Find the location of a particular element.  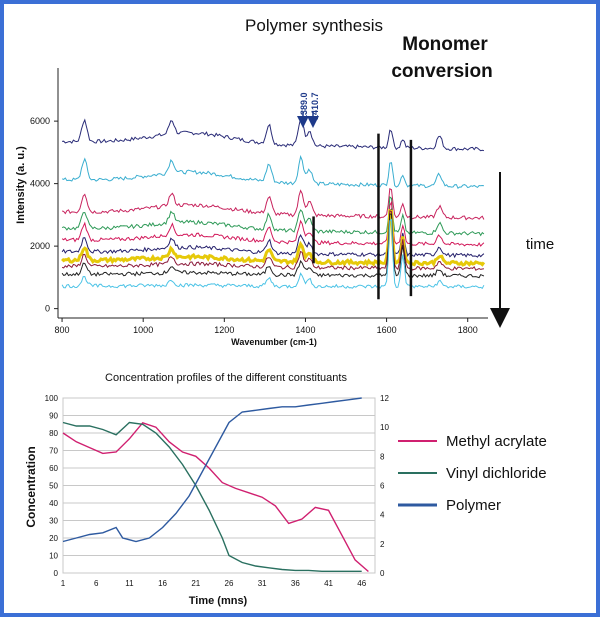

time-label: time is located at coordinates (540, 244).